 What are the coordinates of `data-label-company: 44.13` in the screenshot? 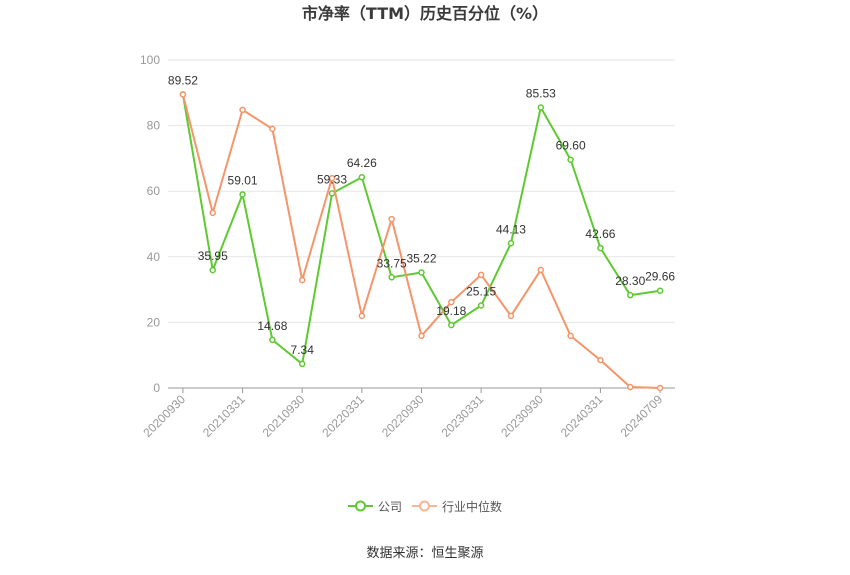 It's located at (511, 229).